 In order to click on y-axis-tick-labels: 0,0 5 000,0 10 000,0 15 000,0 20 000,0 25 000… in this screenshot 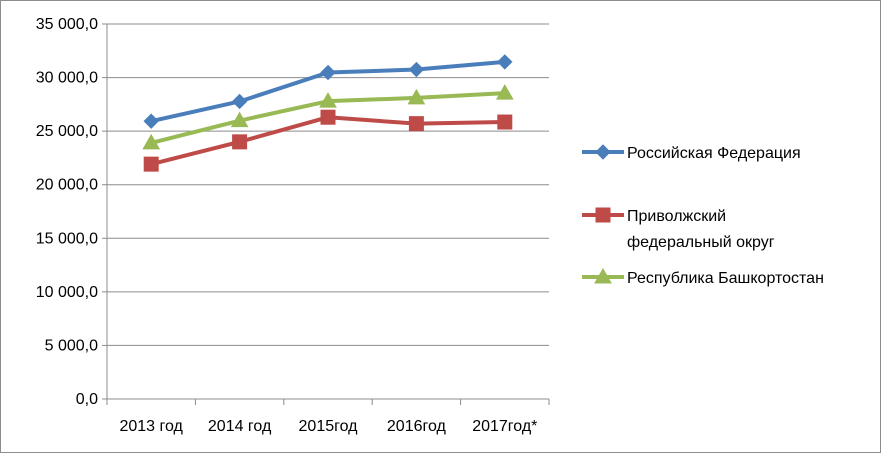, I will do `click(67, 212)`.